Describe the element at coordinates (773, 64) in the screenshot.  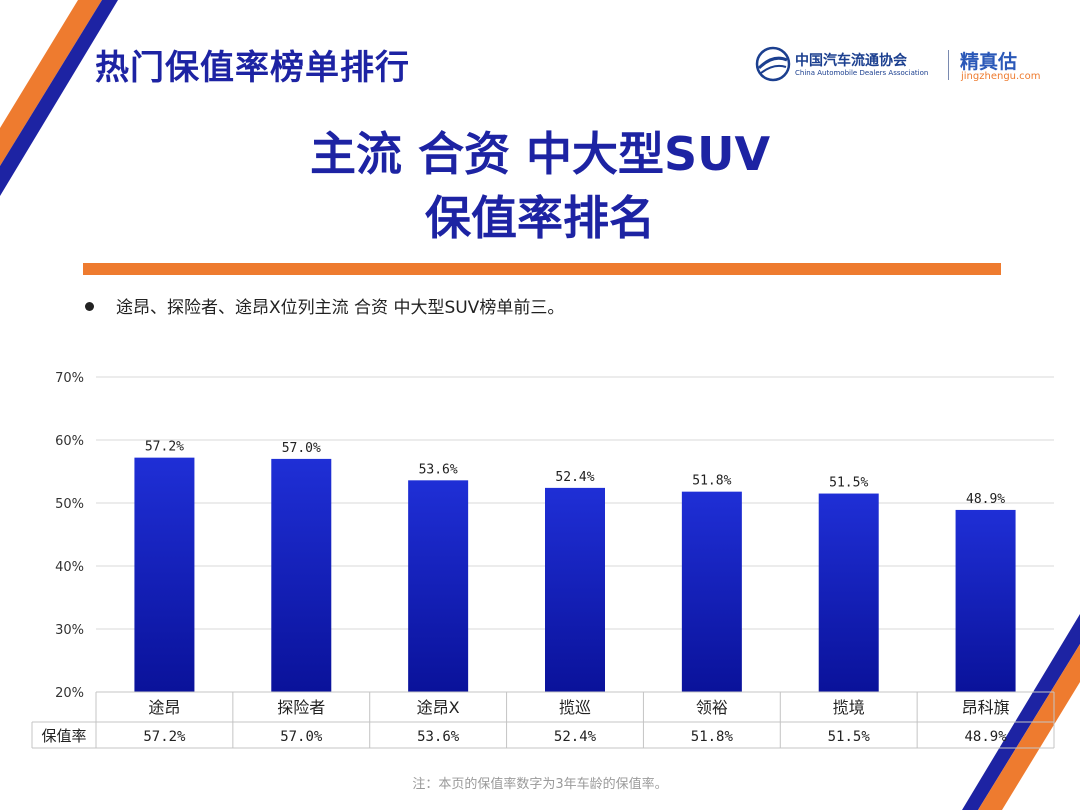
I see `cada-logo-icon` at that location.